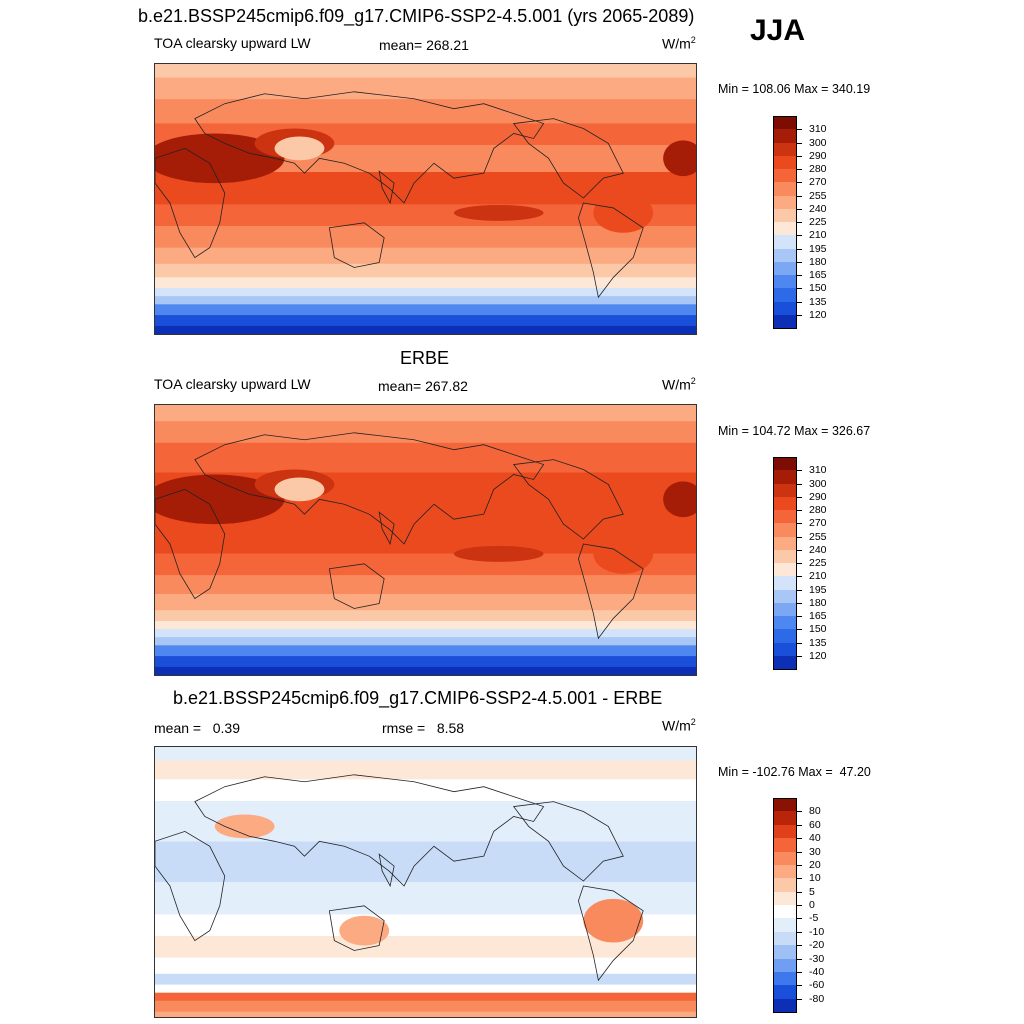 Image resolution: width=1024 pixels, height=1024 pixels. I want to click on south-america-anomaly, so click(613, 920).